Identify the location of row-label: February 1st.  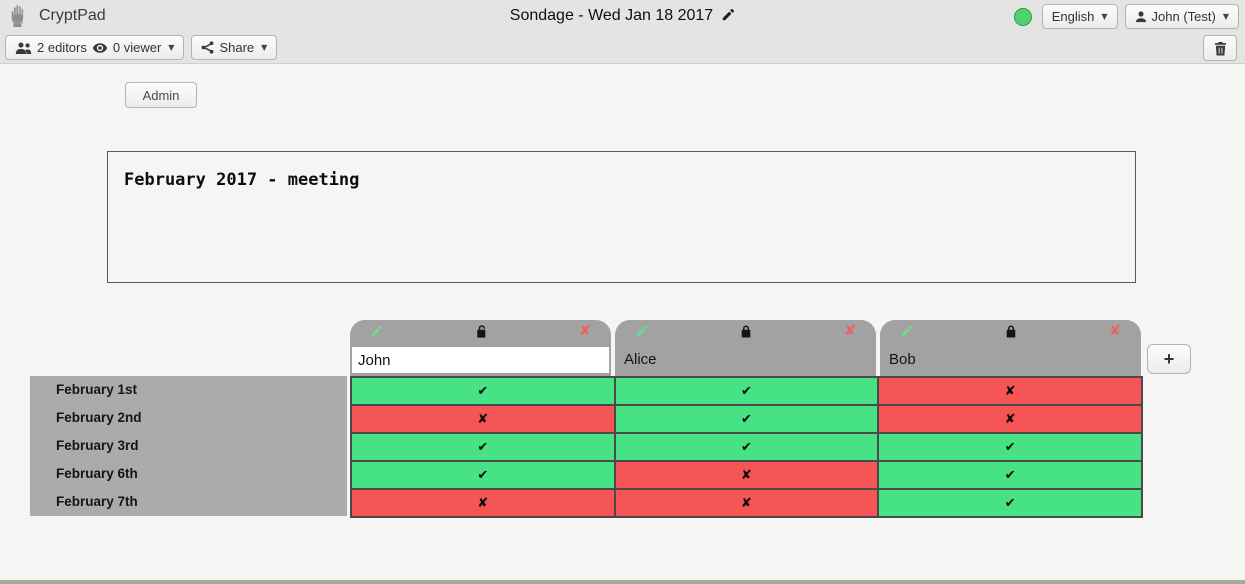
(188, 390).